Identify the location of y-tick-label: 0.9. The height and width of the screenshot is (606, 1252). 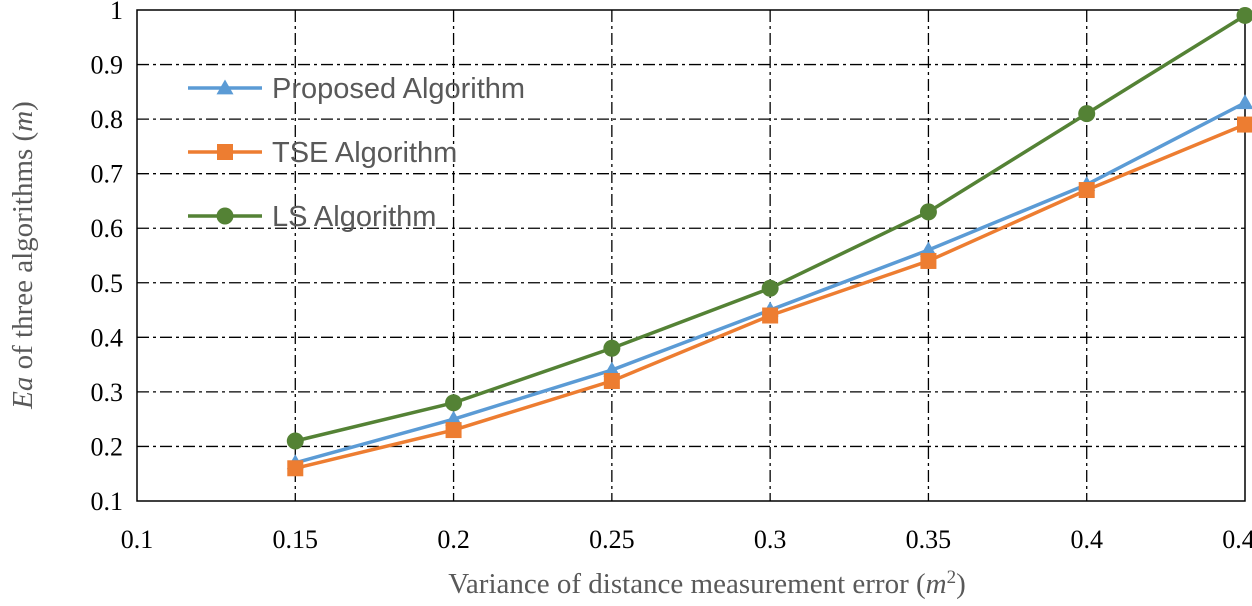
(107, 65).